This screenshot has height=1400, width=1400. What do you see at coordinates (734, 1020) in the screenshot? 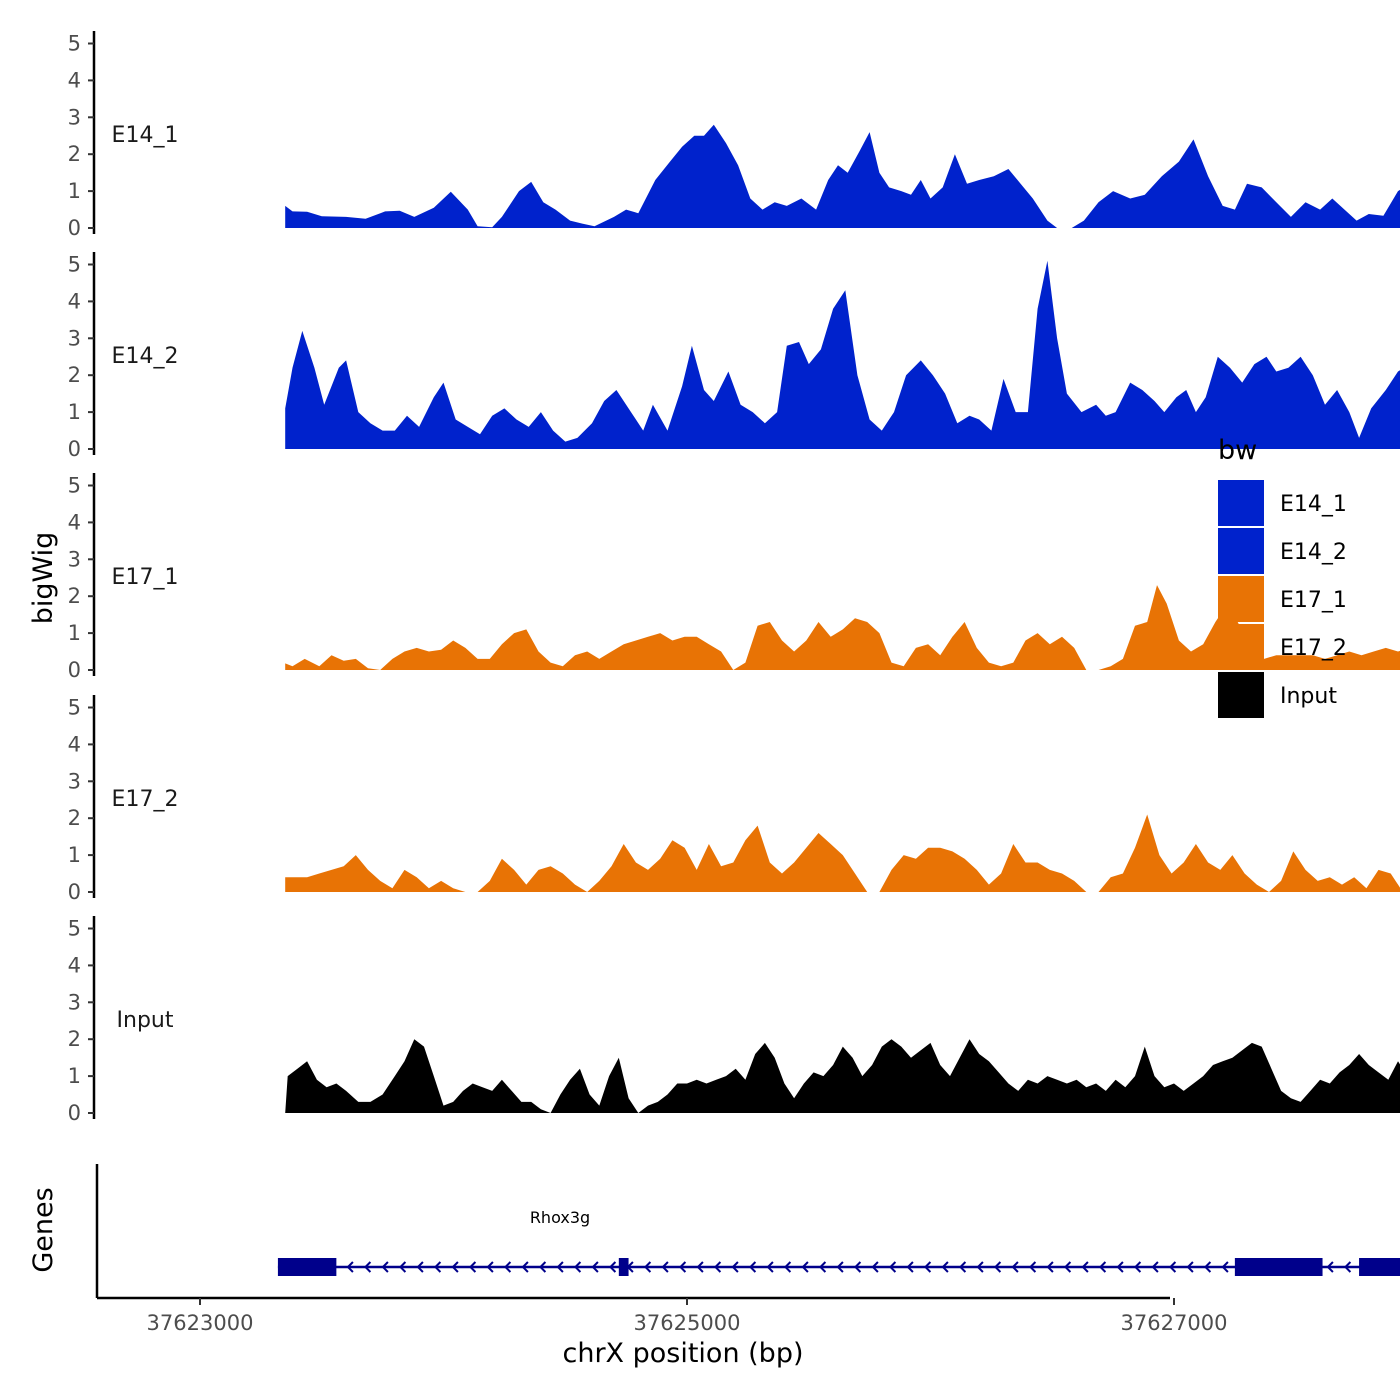
I see `track-panel-Input: 0 1 2 3 4 5 Input` at bounding box center [734, 1020].